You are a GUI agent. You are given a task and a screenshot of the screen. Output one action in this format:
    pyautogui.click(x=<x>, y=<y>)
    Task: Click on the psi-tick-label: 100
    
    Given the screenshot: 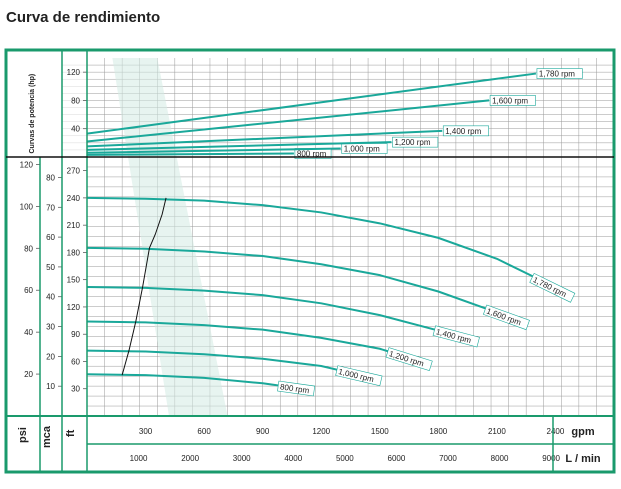 What is the action you would take?
    pyautogui.click(x=27, y=206)
    